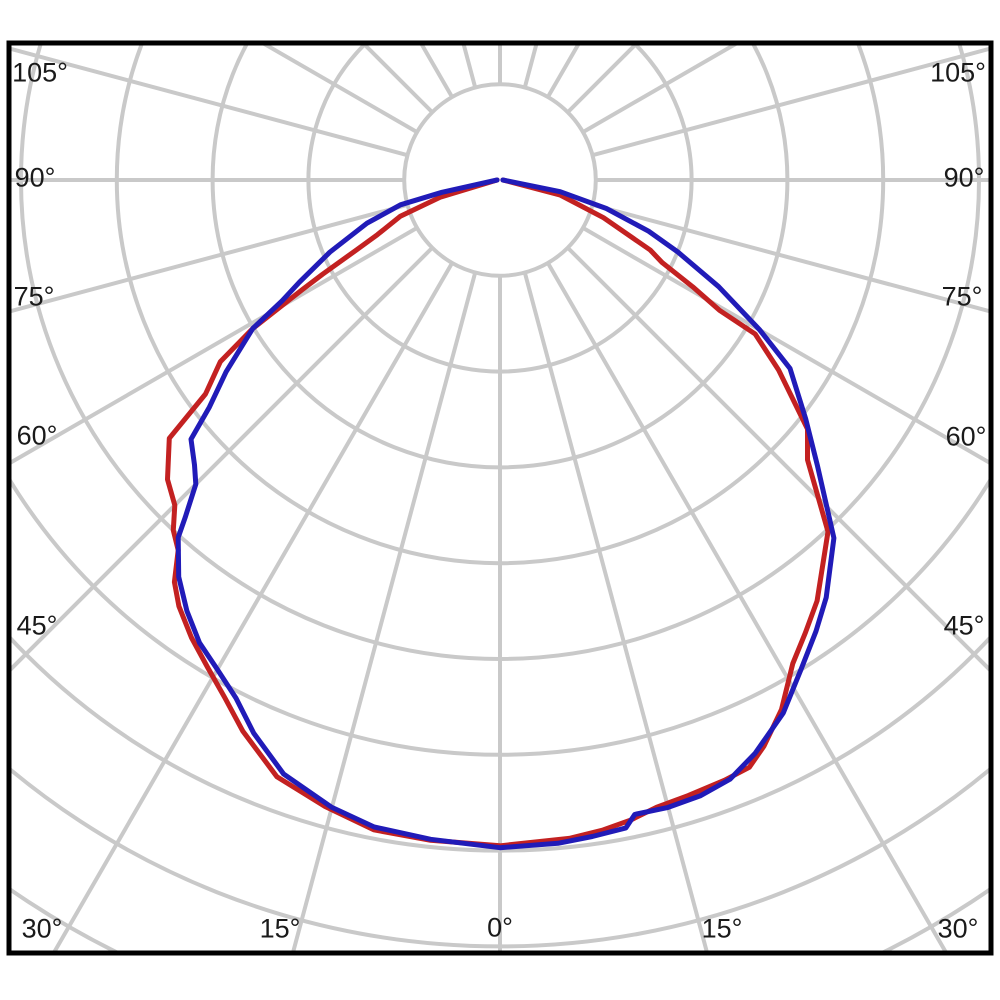  Describe the element at coordinates (500, 928) in the screenshot. I see `angle-label-bottom: 0°` at that location.